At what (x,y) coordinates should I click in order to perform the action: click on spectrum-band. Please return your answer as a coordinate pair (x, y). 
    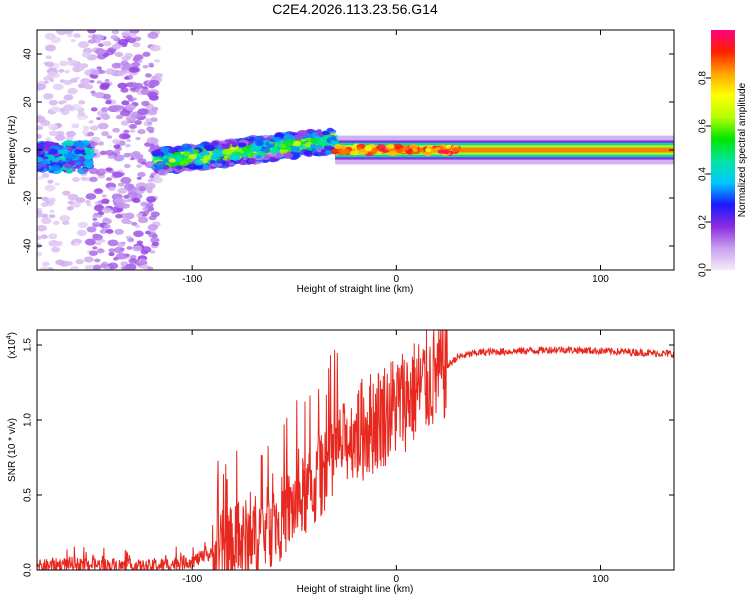
    Looking at the image, I should click on (504, 150).